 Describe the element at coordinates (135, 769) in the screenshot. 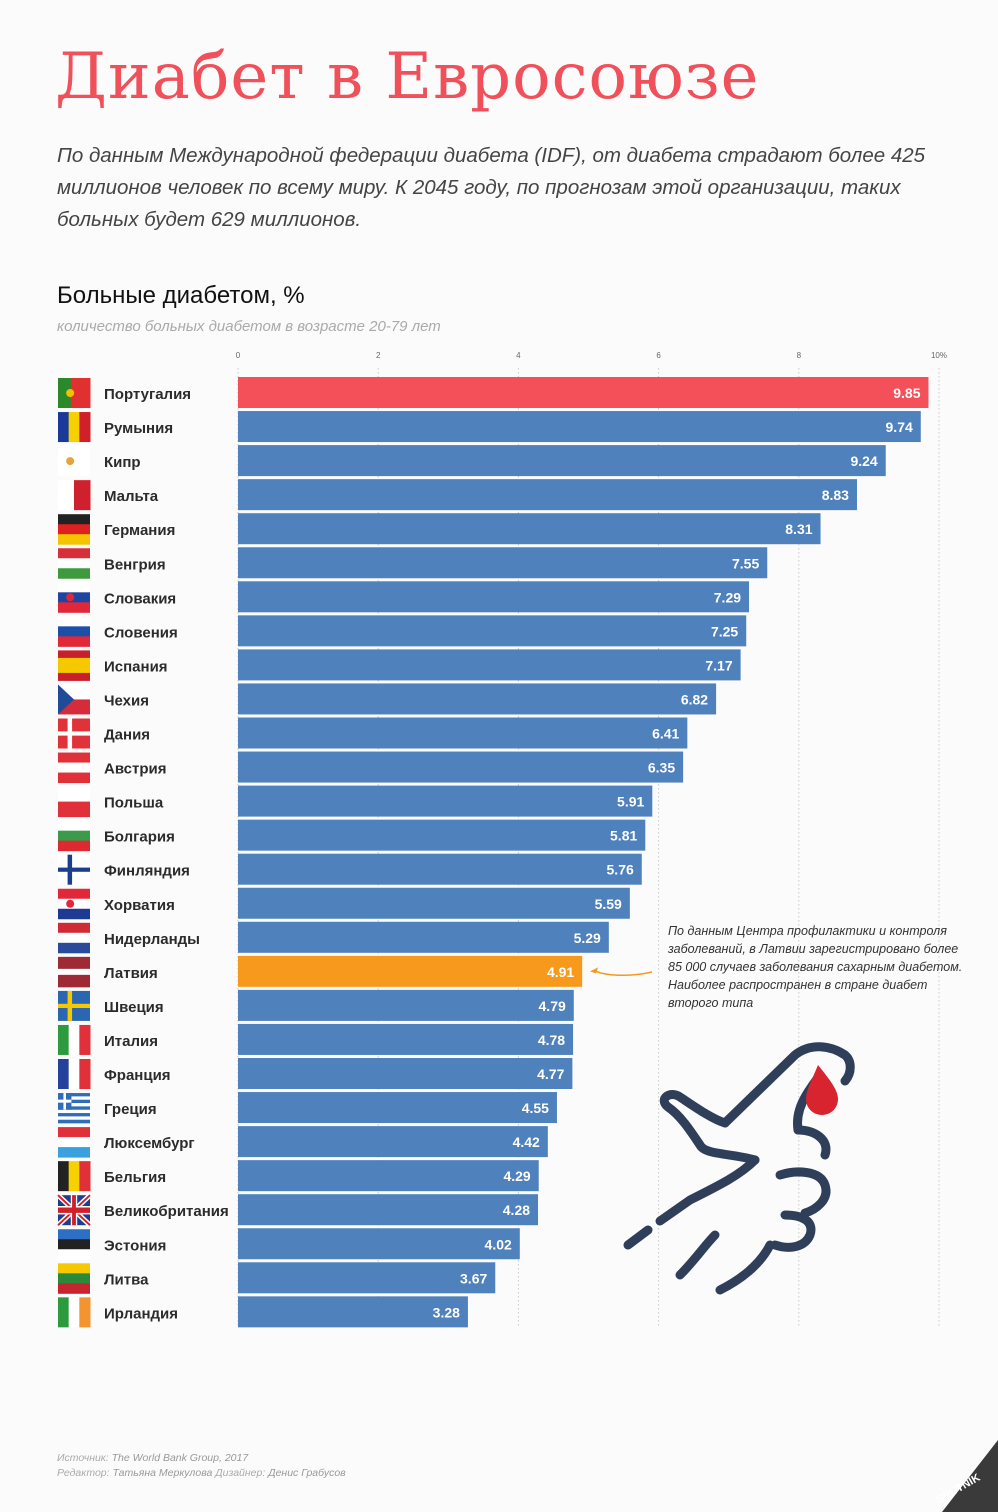

I see `country-label: Австрия` at that location.